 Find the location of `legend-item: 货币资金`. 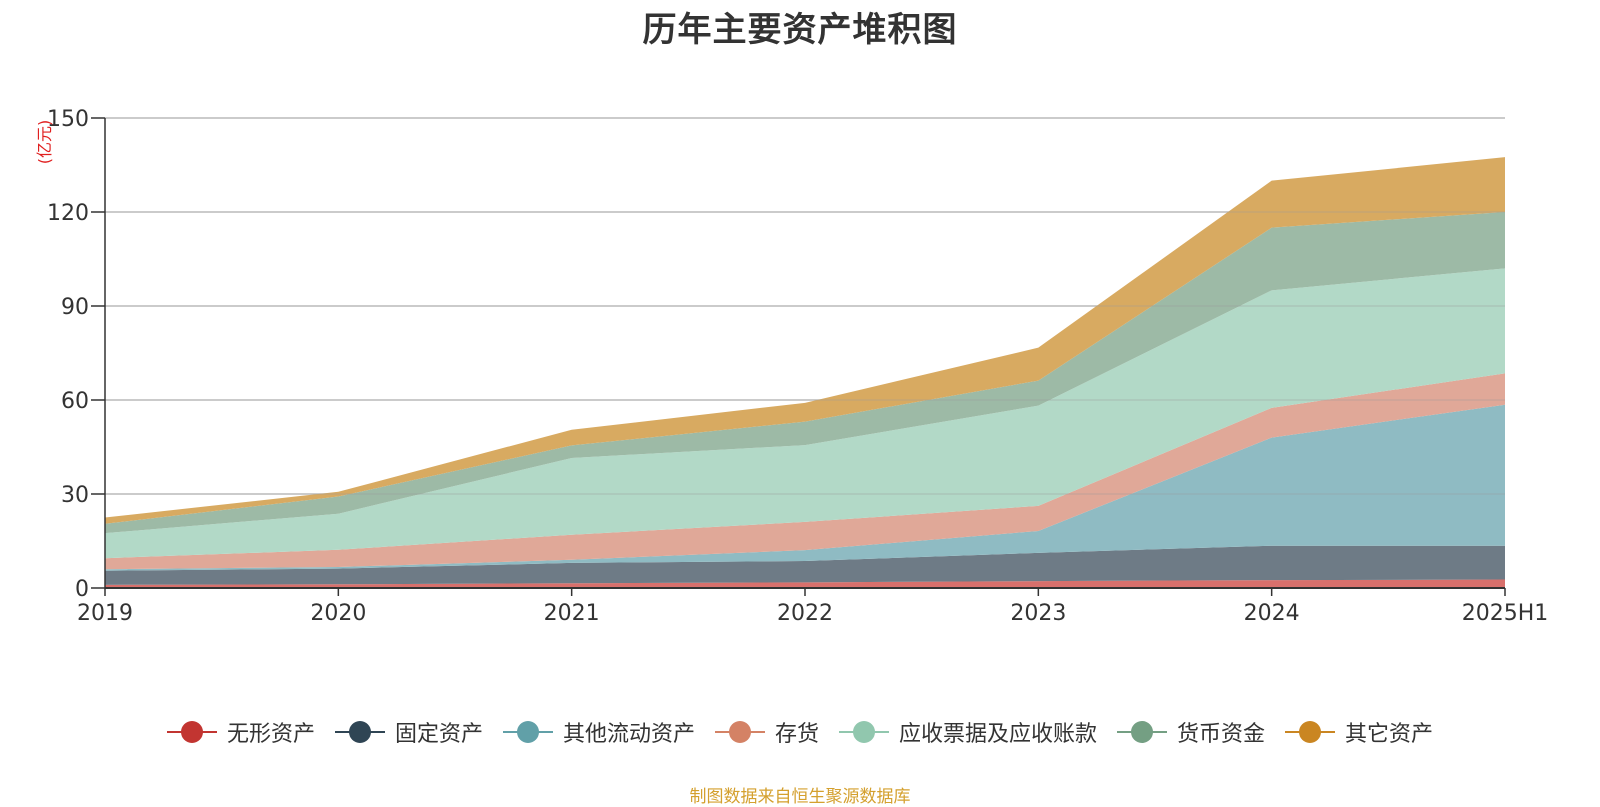

legend-item: 货币资金 is located at coordinates (1191, 732).